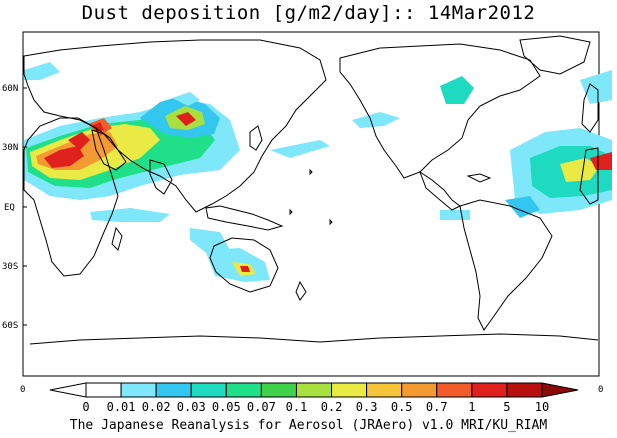 The height and width of the screenshot is (438, 617). I want to click on colorbar-level-label: 0, so click(85, 407).